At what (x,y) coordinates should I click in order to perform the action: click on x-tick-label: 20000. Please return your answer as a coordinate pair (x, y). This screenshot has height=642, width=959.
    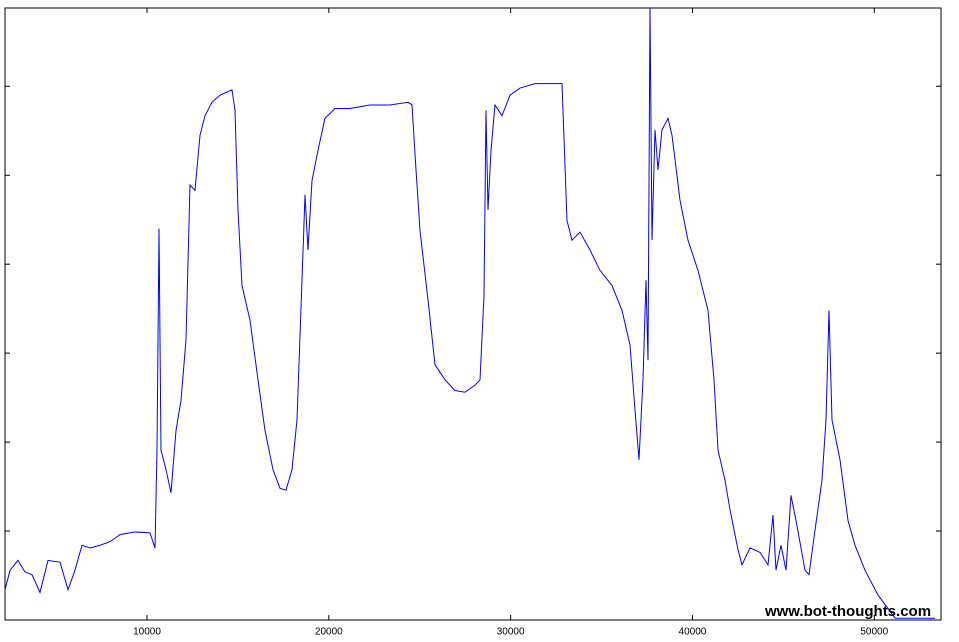
    Looking at the image, I should click on (329, 632).